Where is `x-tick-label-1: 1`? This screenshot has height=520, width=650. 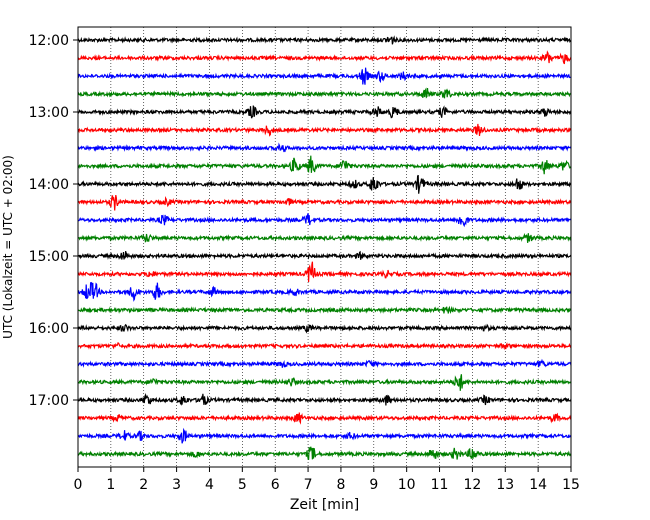 x-tick-label-1: 1 is located at coordinates (110, 485).